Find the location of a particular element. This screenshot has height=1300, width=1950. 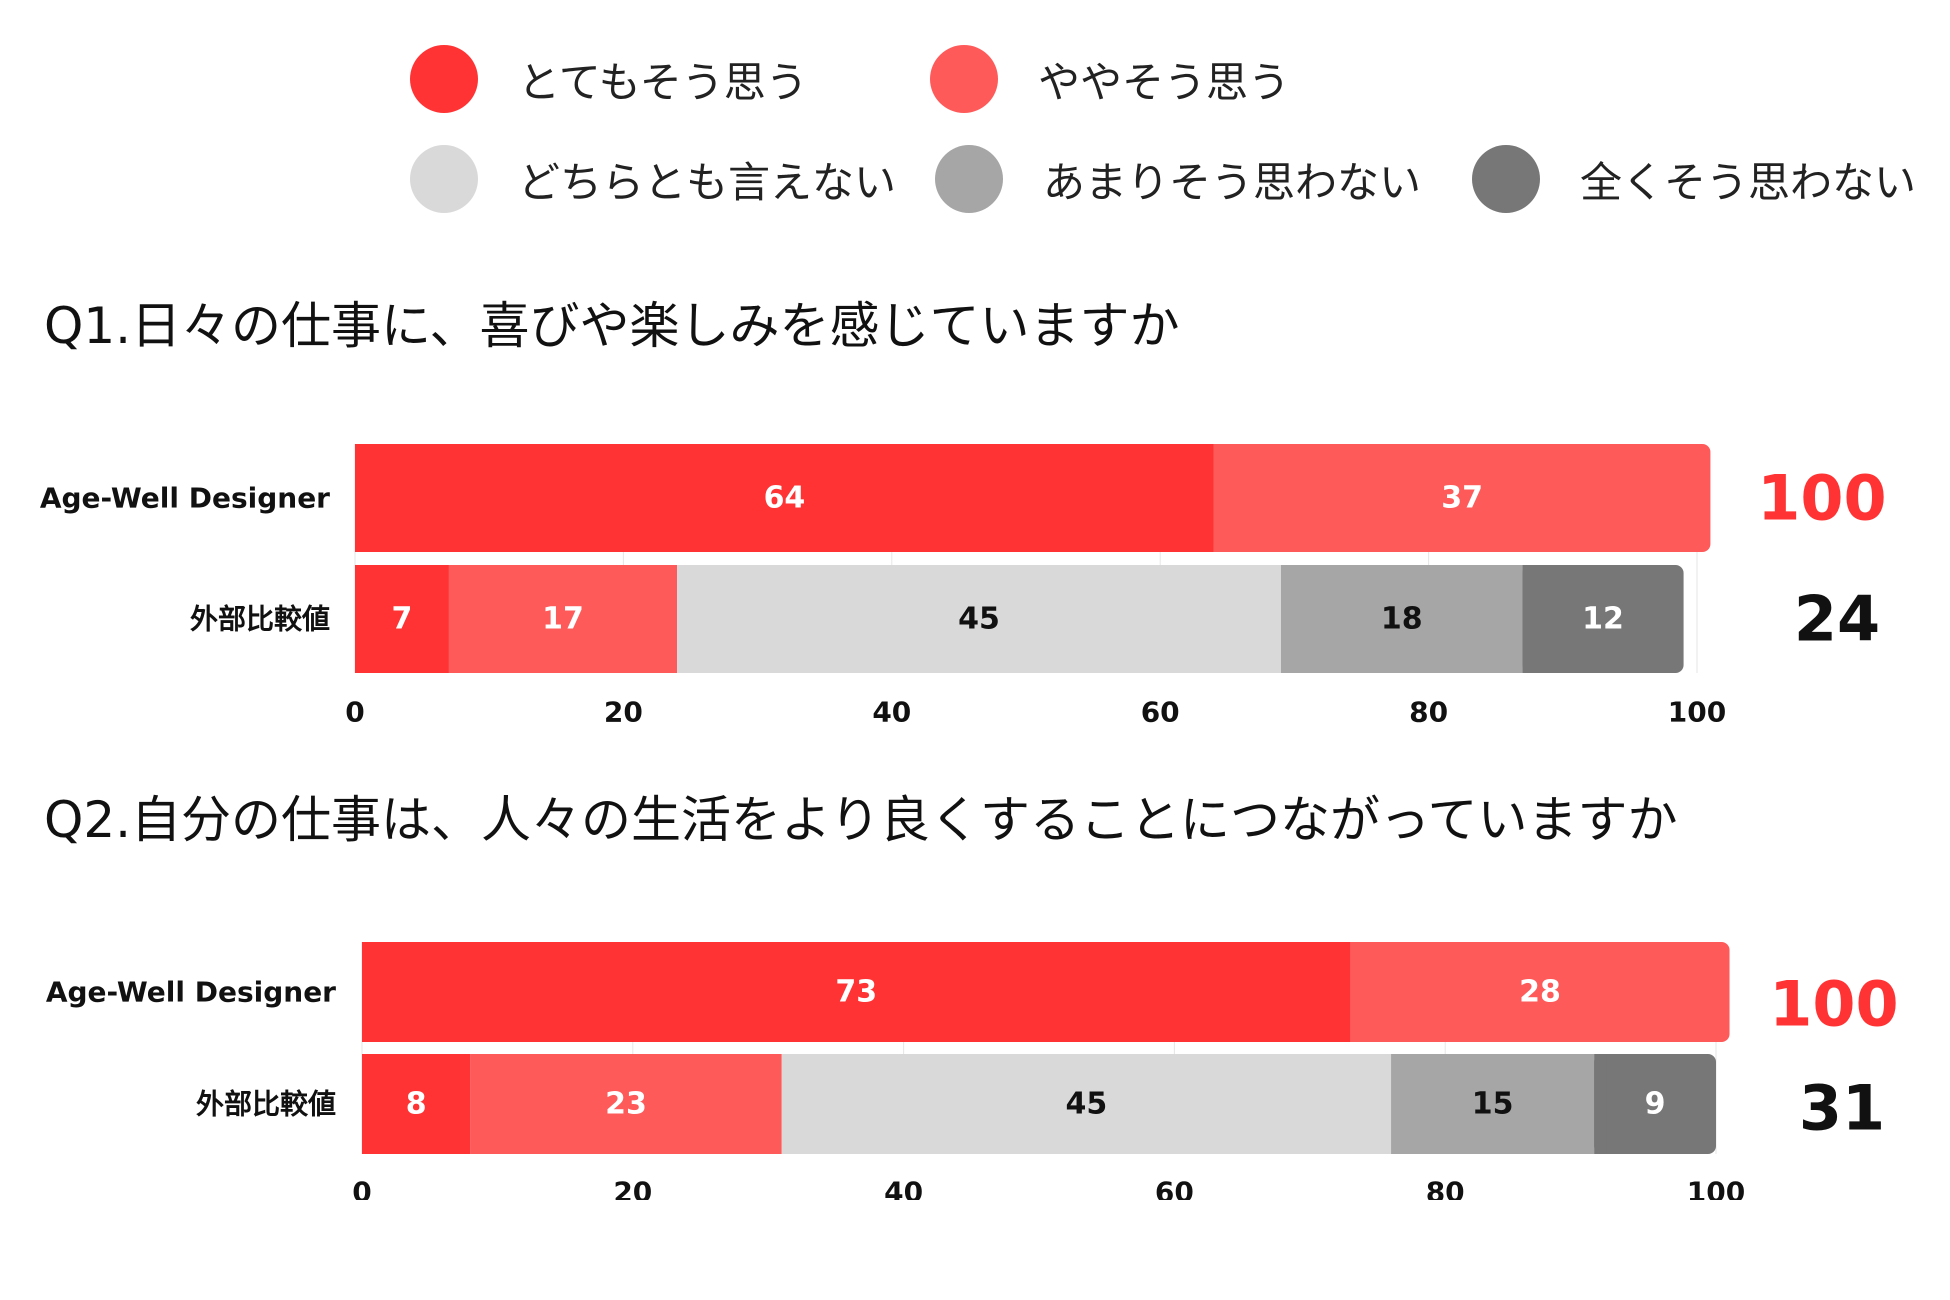

data-label: 12 is located at coordinates (1603, 619).